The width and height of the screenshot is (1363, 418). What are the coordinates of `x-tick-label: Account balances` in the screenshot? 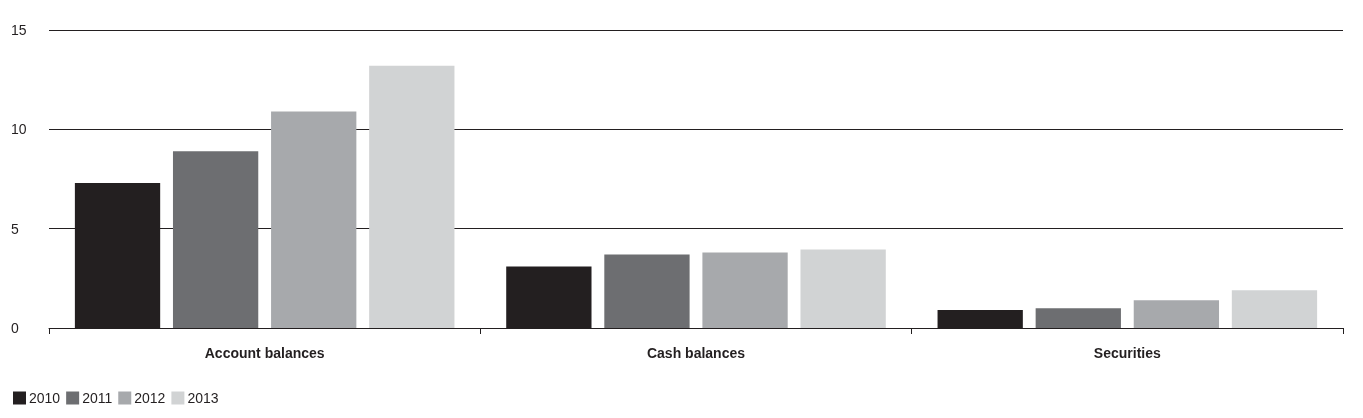 It's located at (264, 353).